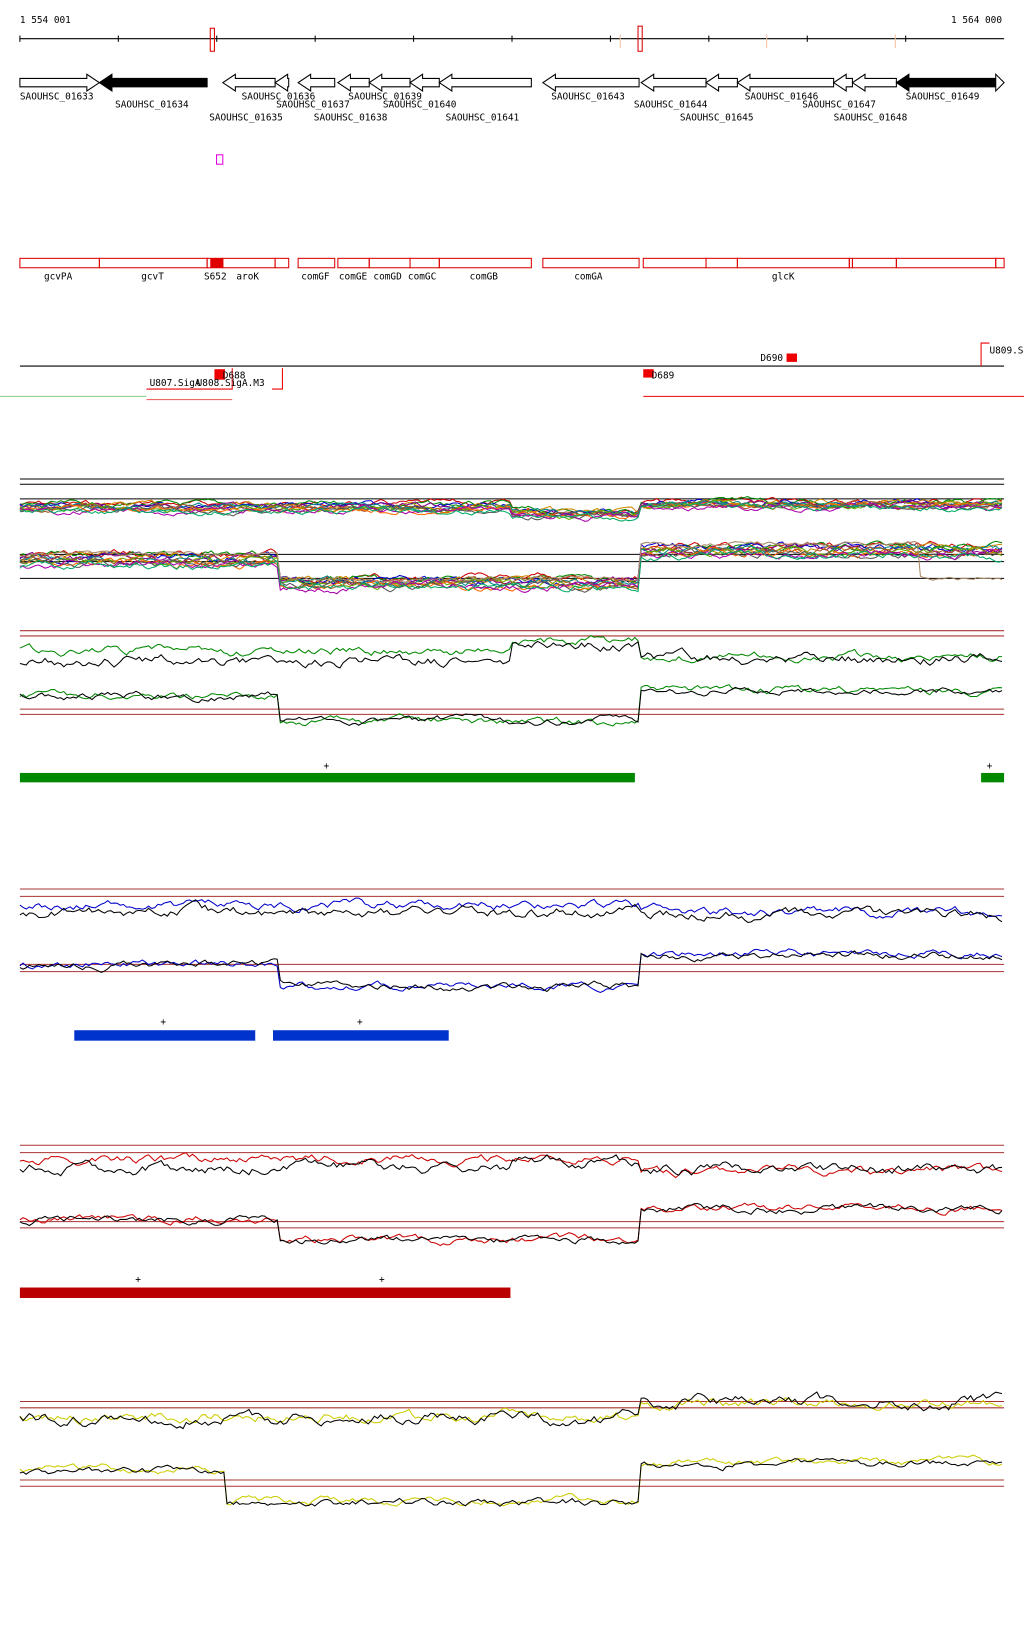  I want to click on selection-box, so click(220, 159).